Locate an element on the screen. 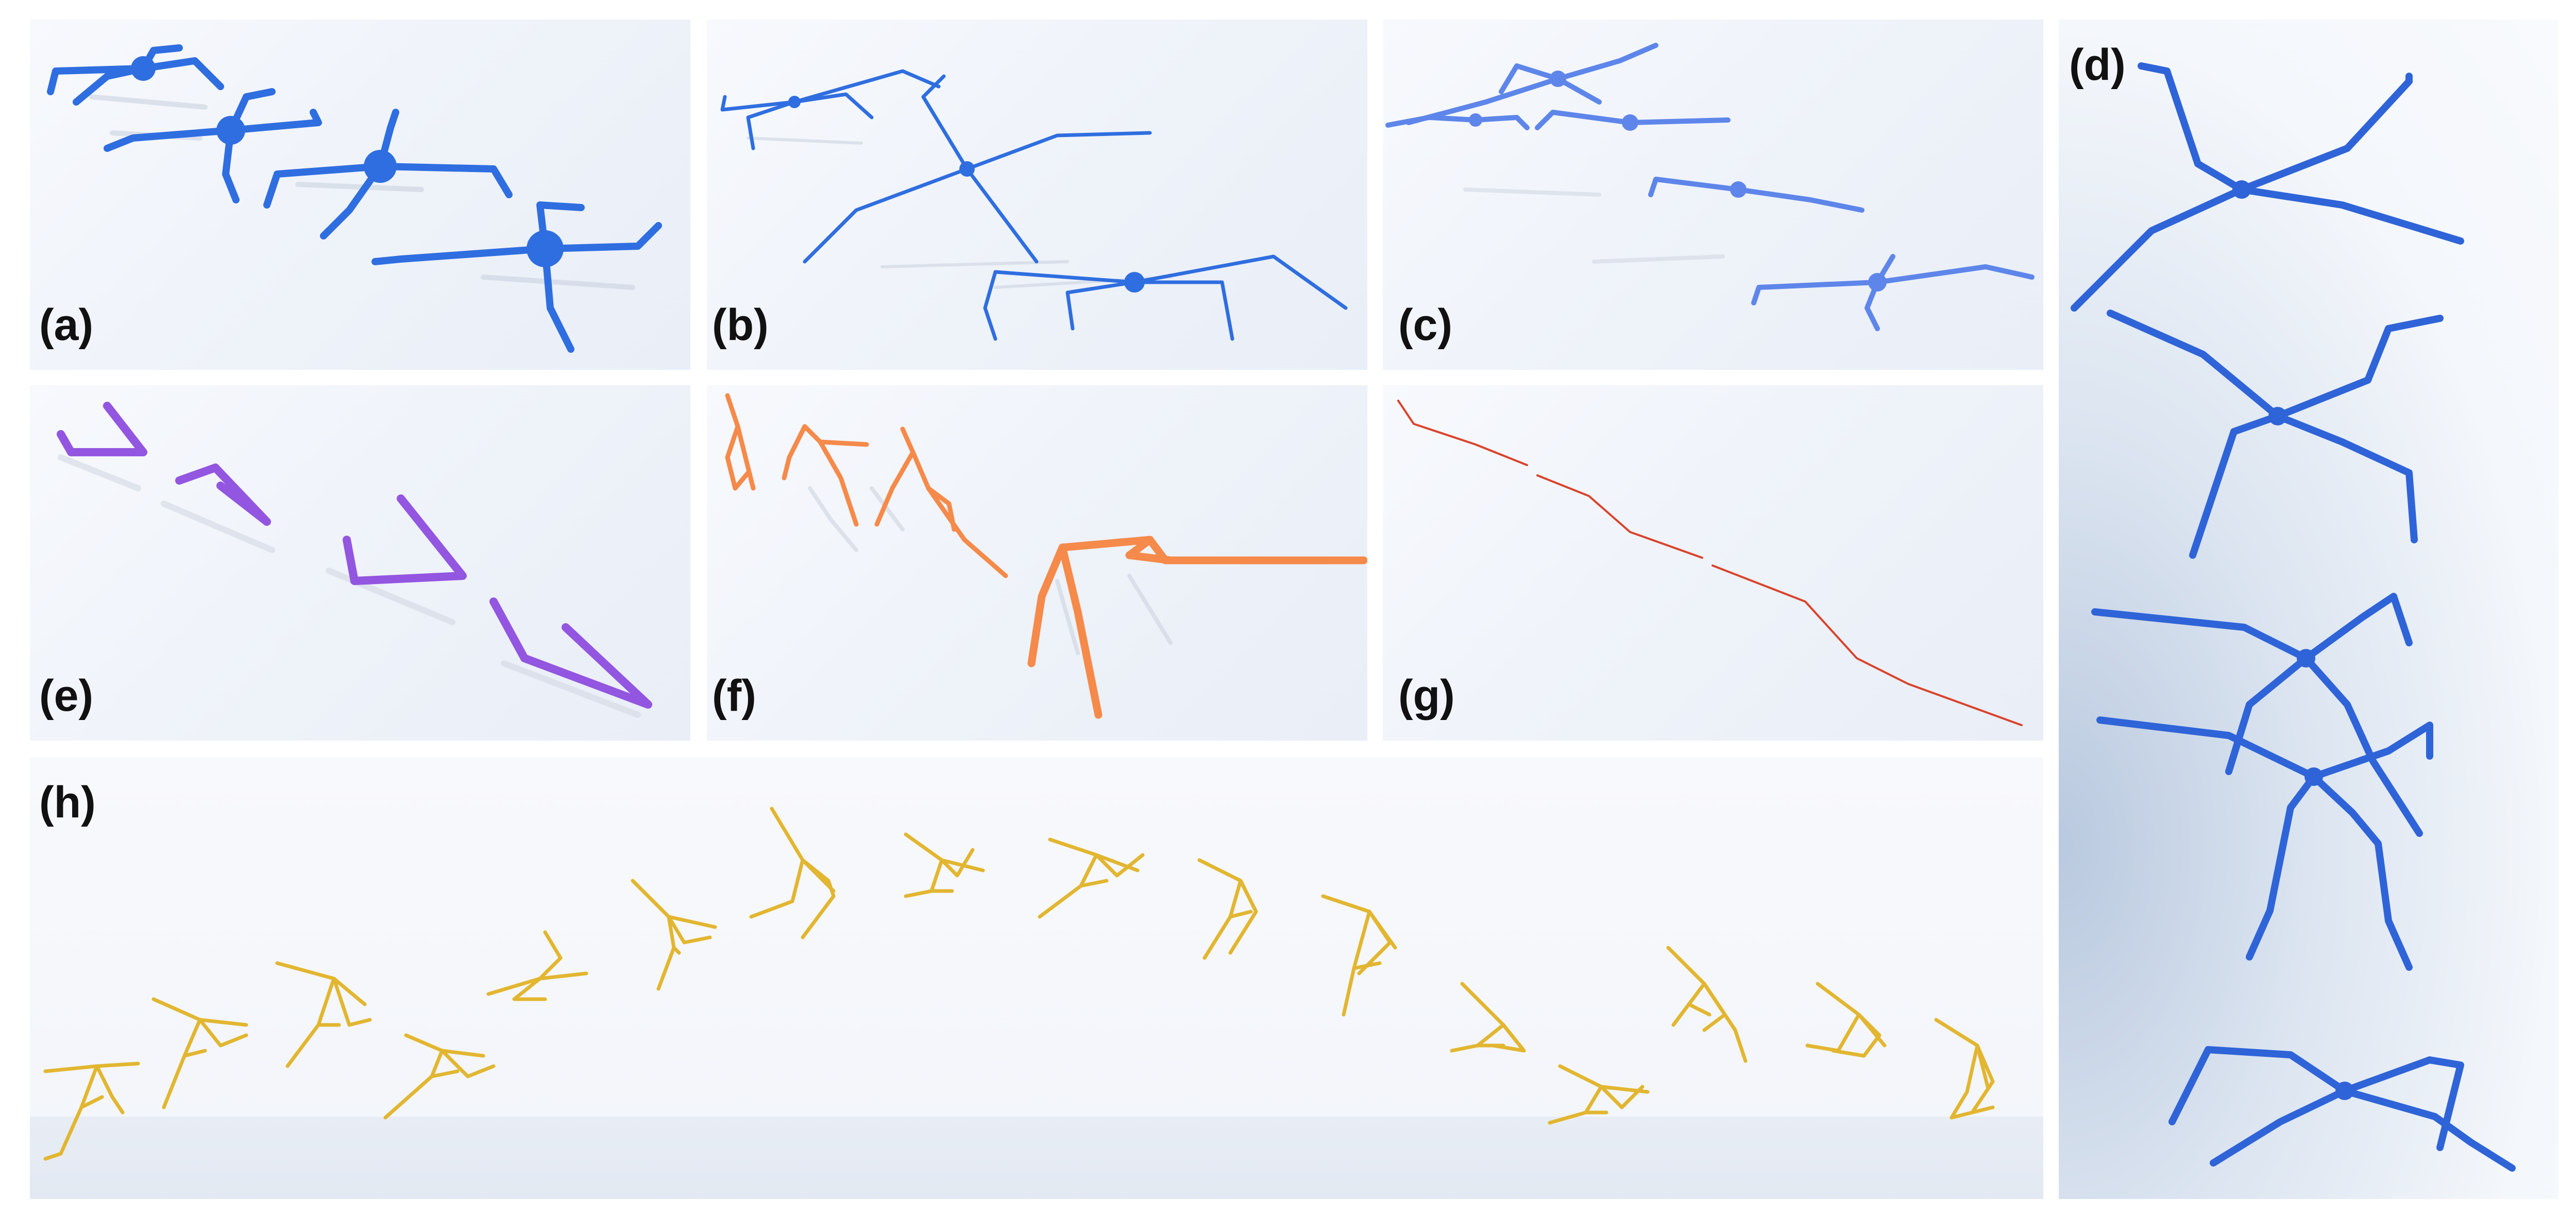  panel-b-skeletons is located at coordinates (1034, 205).